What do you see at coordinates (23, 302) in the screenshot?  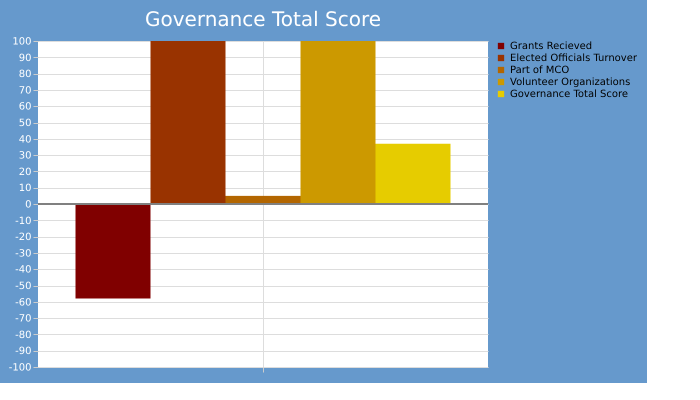 I see `y-tick-label: -60` at bounding box center [23, 302].